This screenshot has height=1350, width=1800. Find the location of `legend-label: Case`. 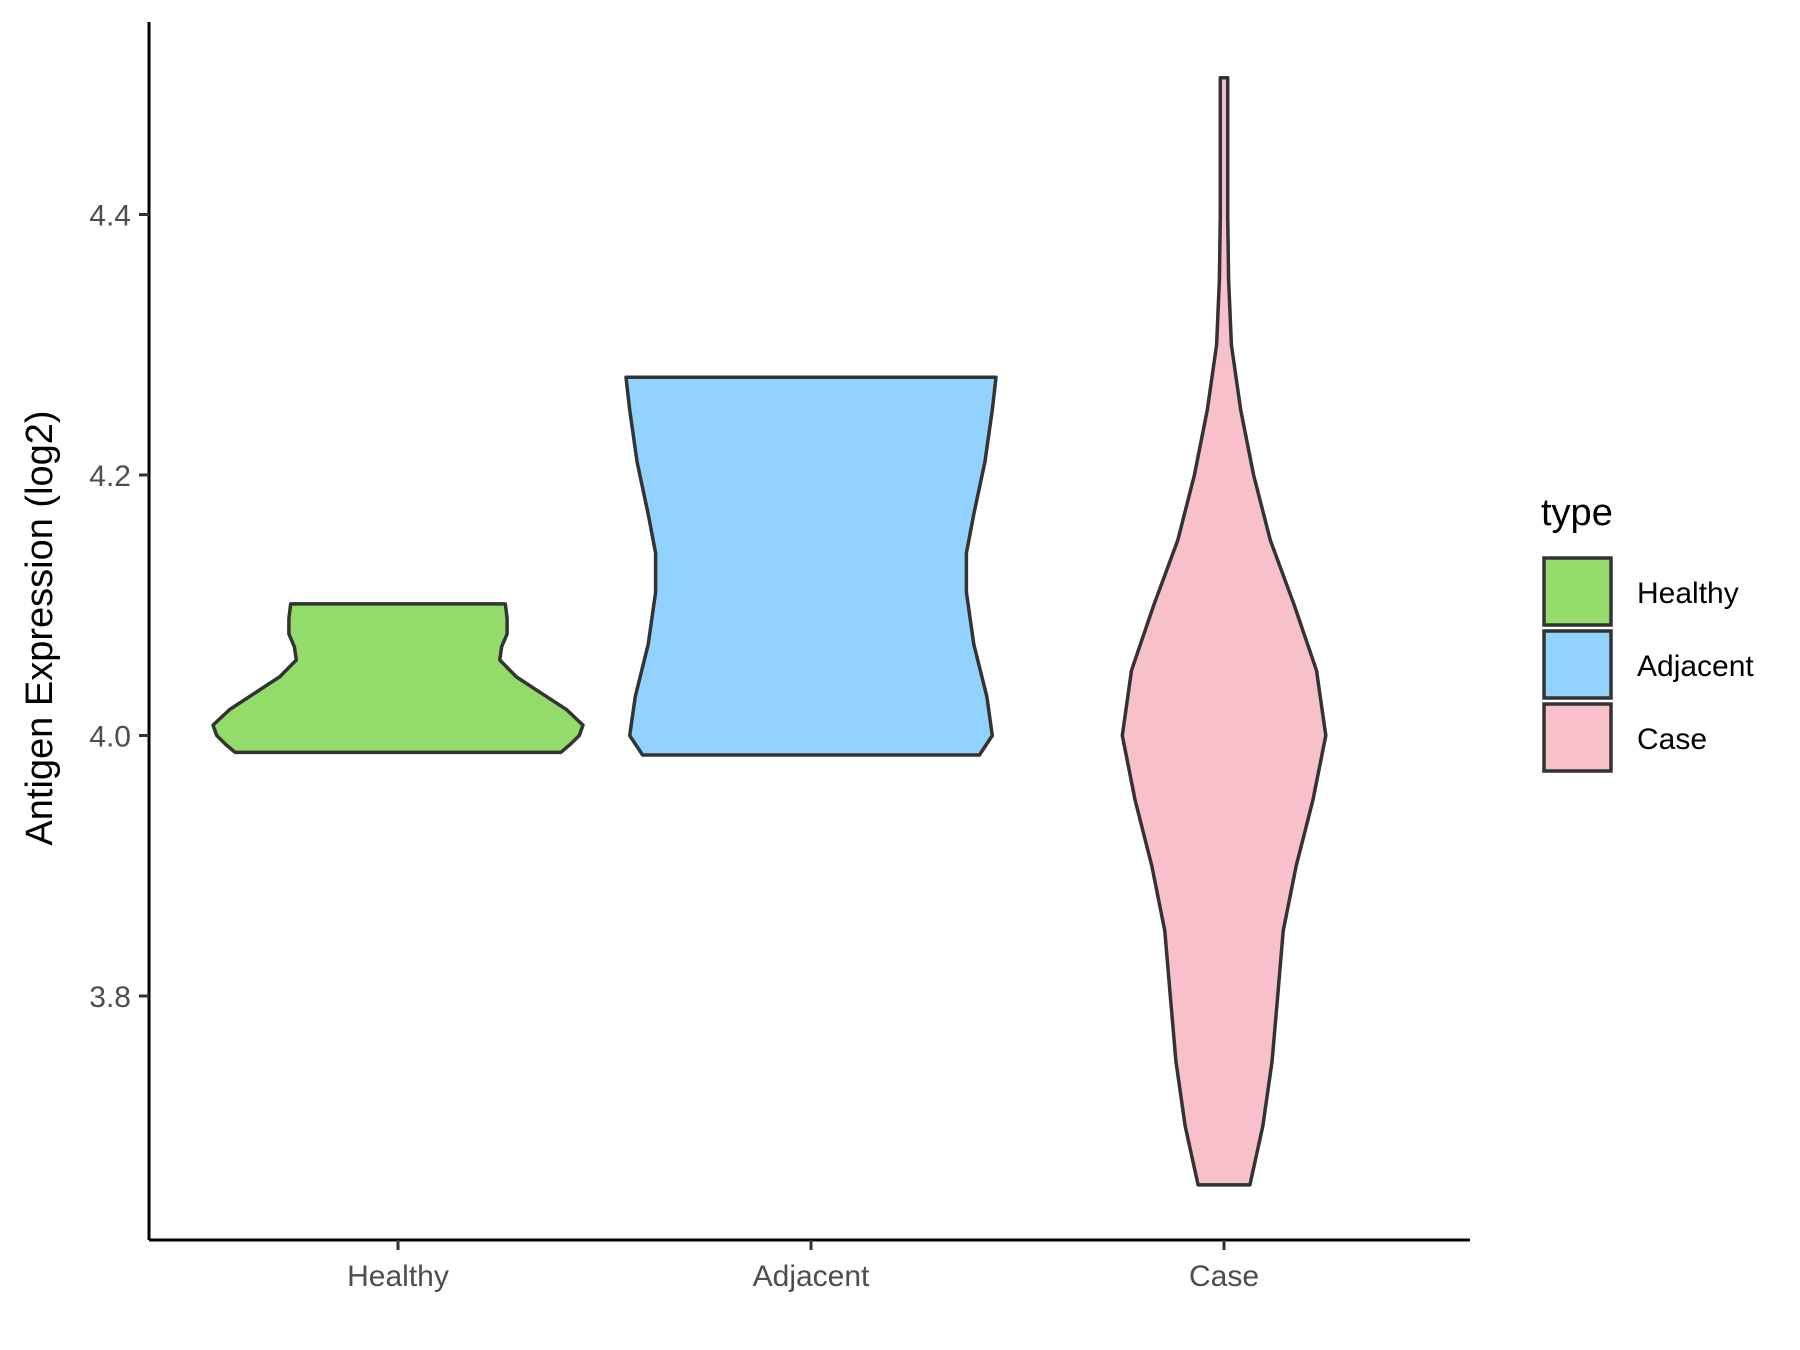

legend-label: Case is located at coordinates (1672, 739).